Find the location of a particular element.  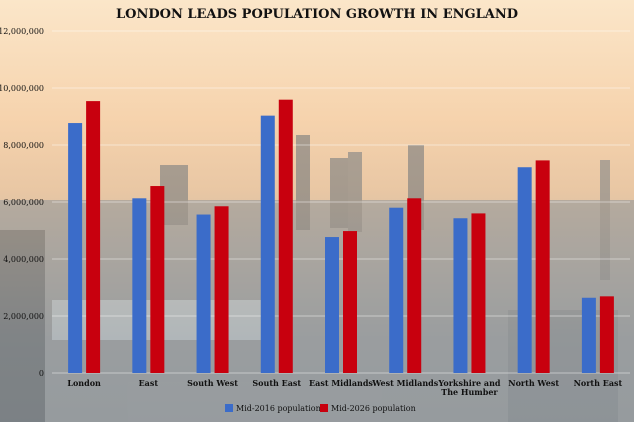

x-tick-label: North West is located at coordinates (533, 383).